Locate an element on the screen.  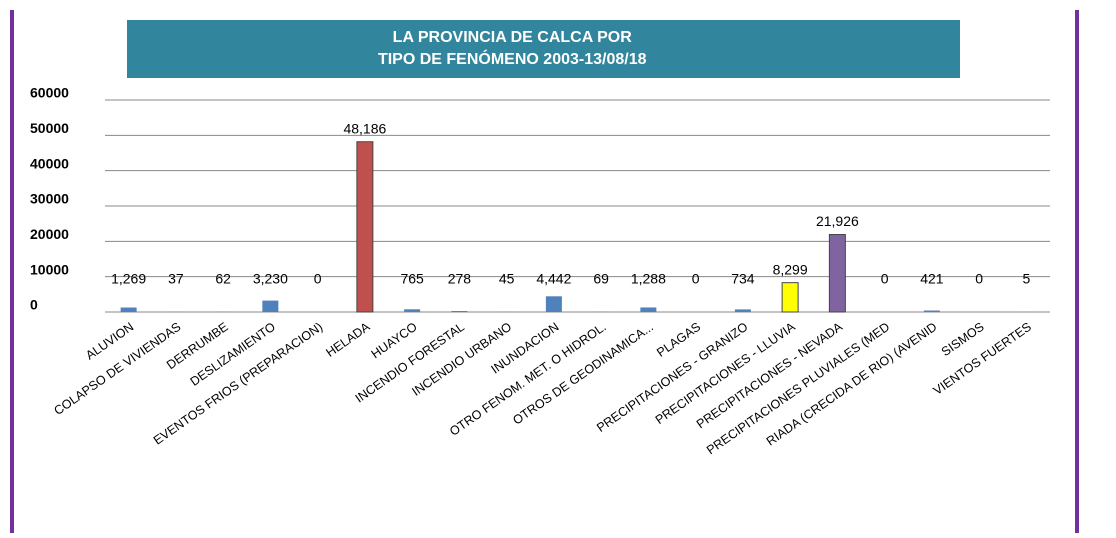
y-tick-label: 0 is located at coordinates (34, 305).